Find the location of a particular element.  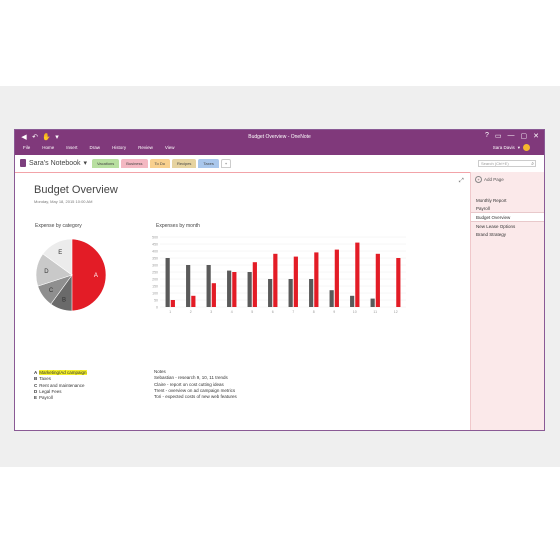

search-icon: ⌕ is located at coordinates (532, 164).